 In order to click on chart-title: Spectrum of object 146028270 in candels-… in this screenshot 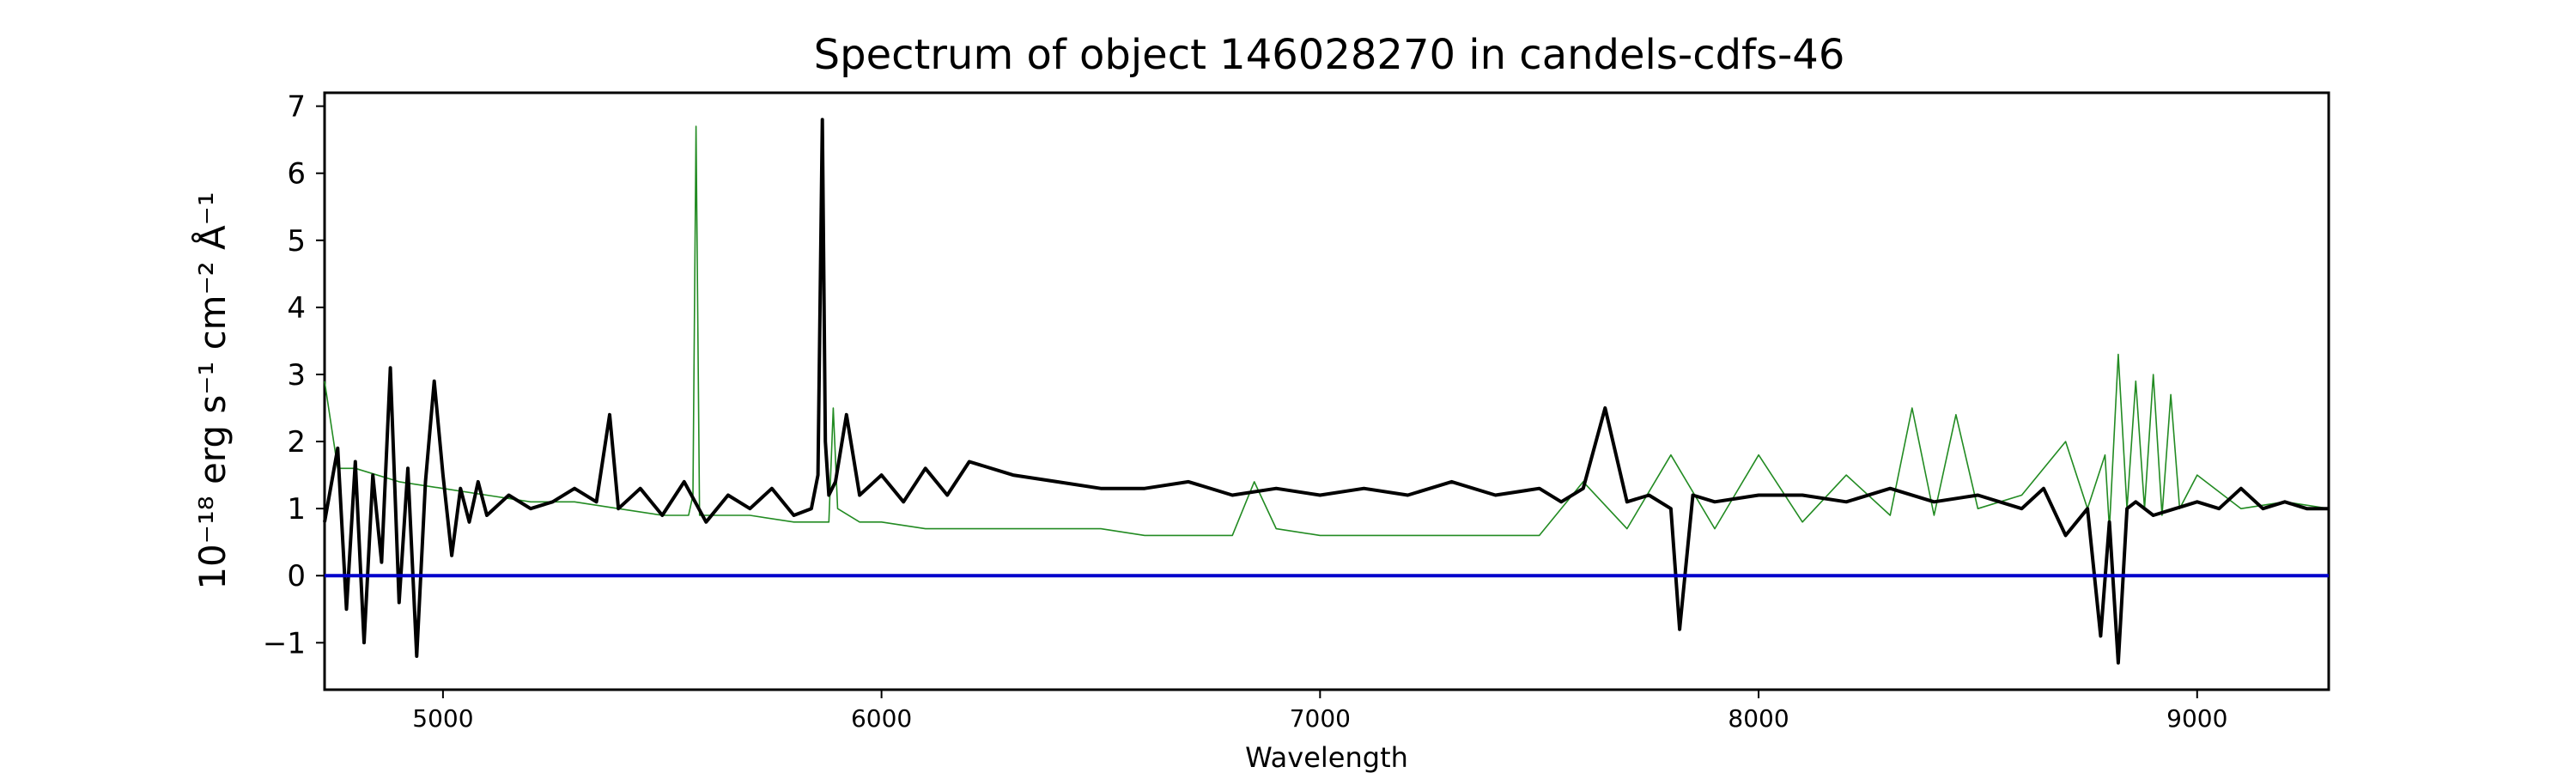, I will do `click(1330, 55)`.